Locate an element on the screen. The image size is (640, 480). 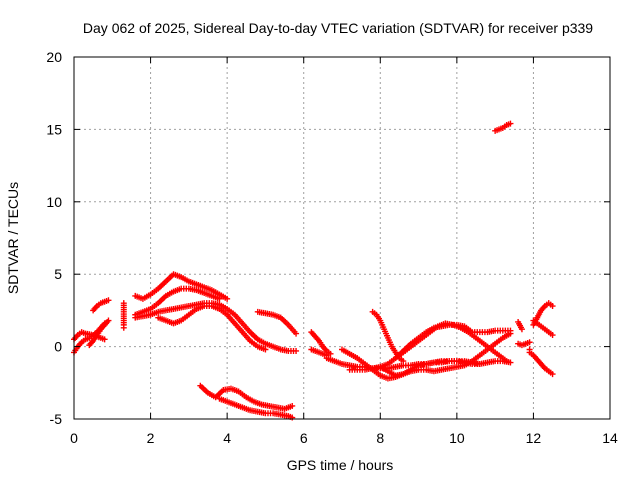
series-track-n is located at coordinates (319, 352).